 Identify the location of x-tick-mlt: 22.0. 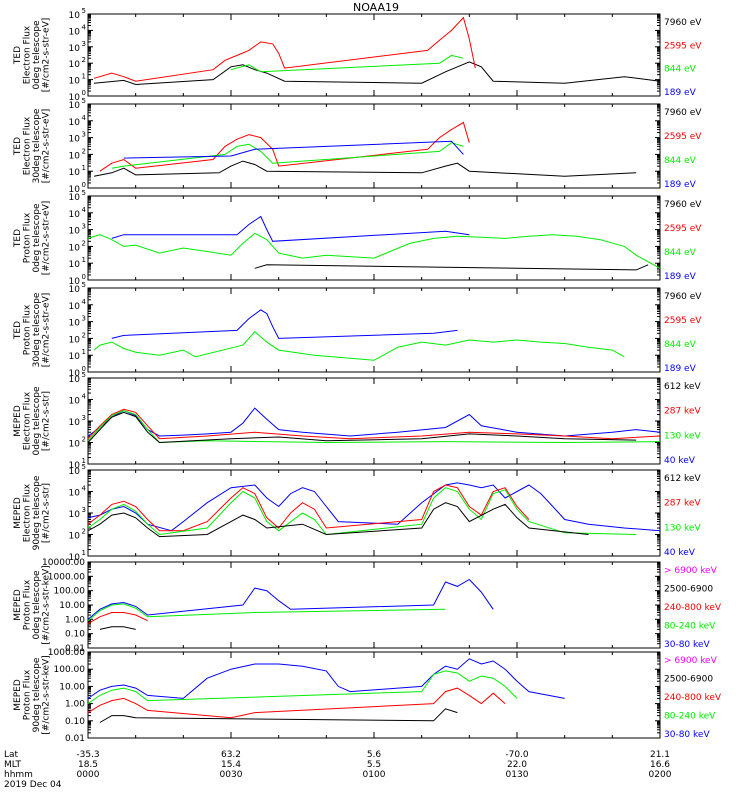
(517, 765).